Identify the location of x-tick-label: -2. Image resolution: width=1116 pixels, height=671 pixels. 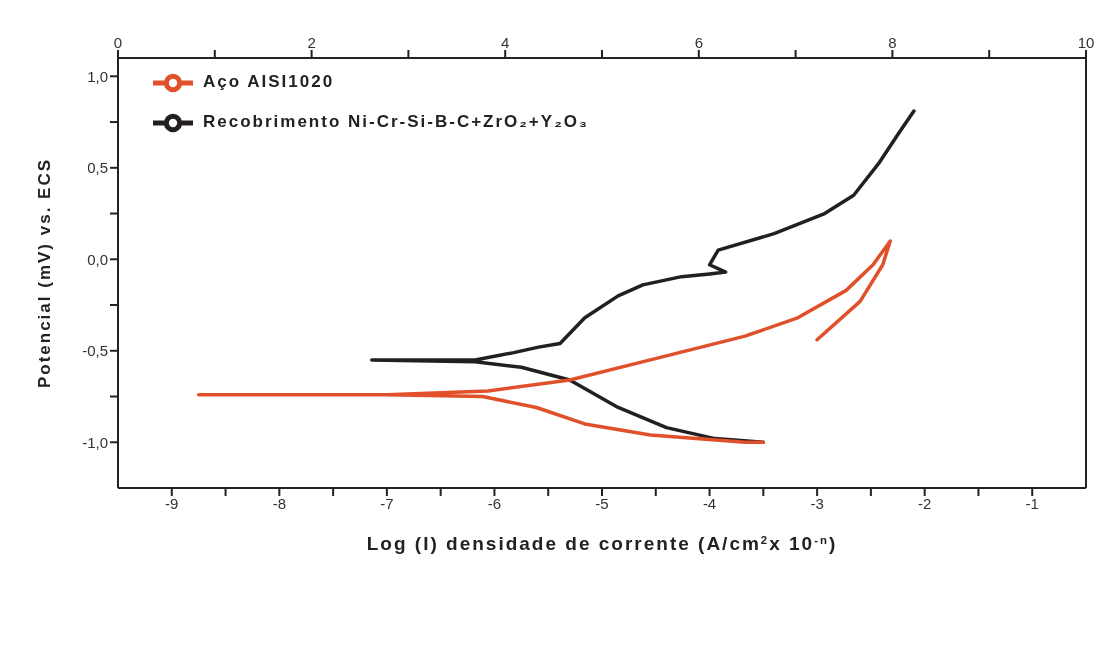
(924, 503).